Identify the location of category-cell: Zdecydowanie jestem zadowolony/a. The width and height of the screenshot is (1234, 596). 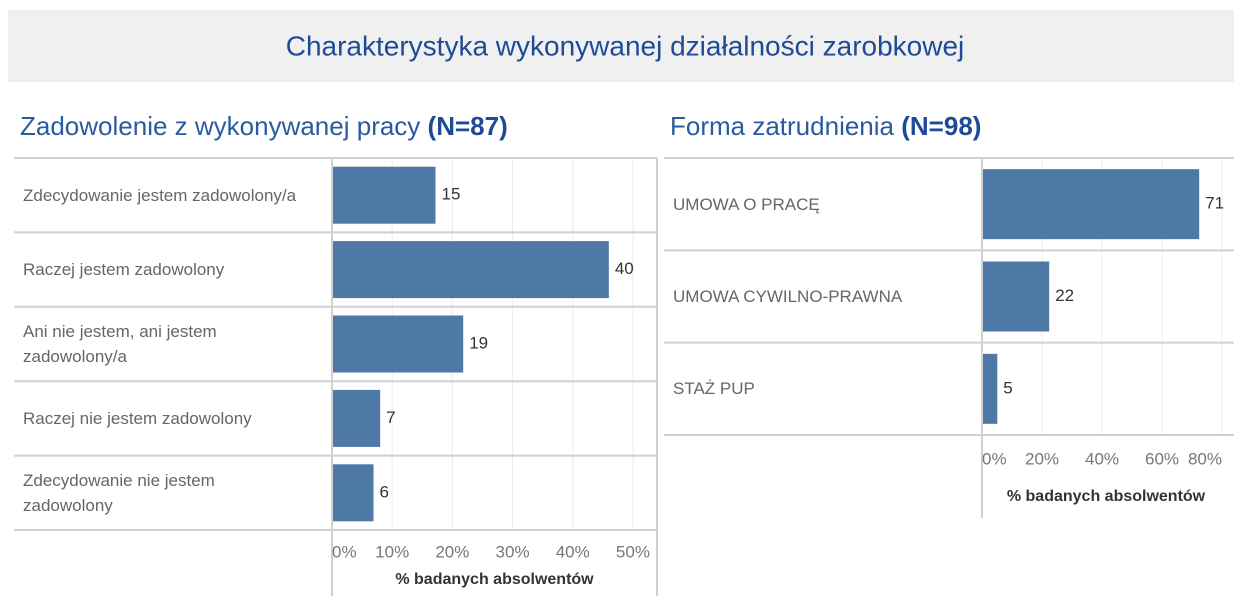
(160, 195).